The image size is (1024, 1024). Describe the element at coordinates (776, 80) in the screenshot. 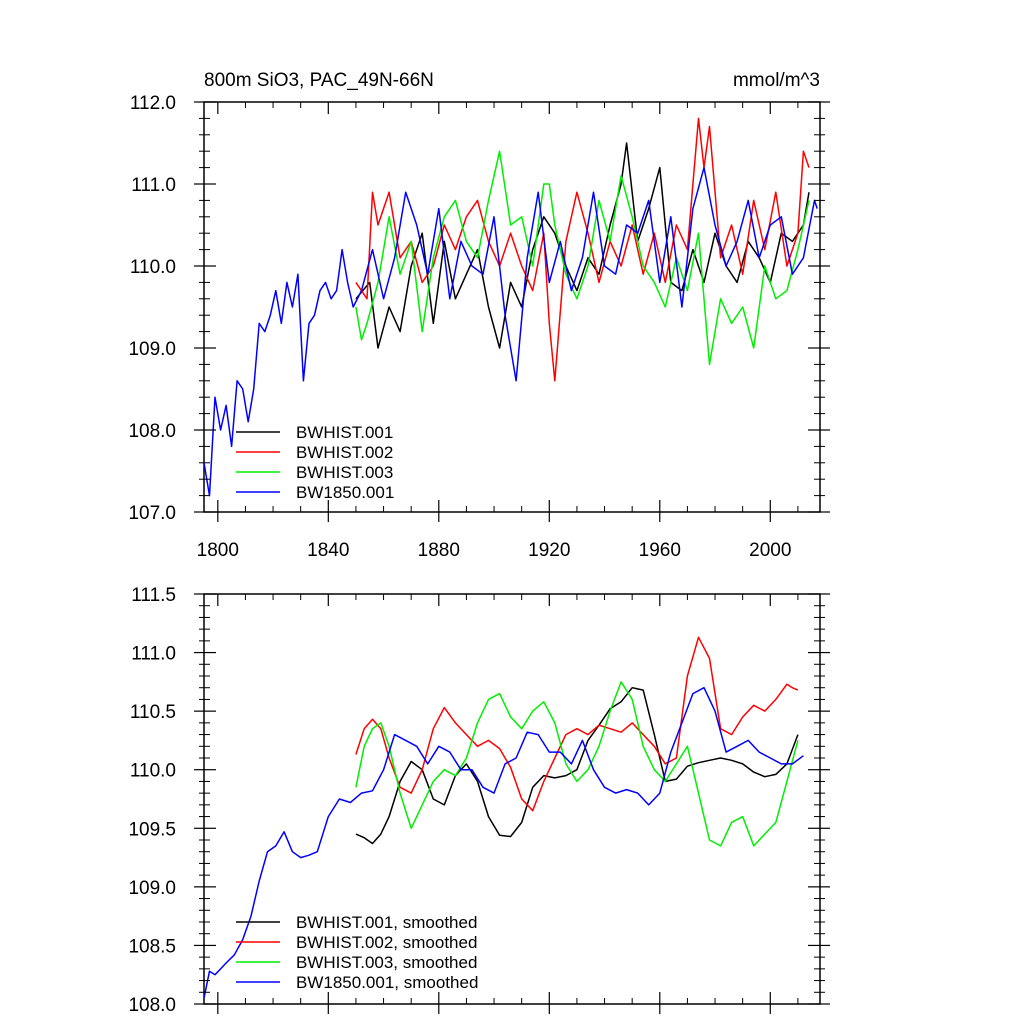

I see `units-label: mmol/m^3` at that location.